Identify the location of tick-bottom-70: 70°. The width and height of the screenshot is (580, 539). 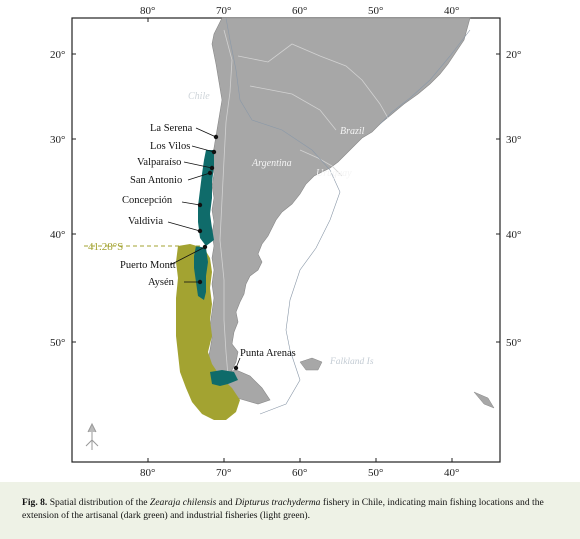
(223, 473).